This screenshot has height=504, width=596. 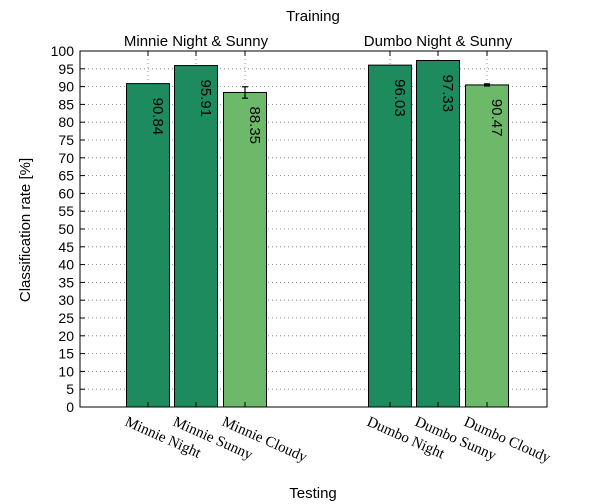 What do you see at coordinates (66, 318) in the screenshot?
I see `y-tick-label: 25` at bounding box center [66, 318].